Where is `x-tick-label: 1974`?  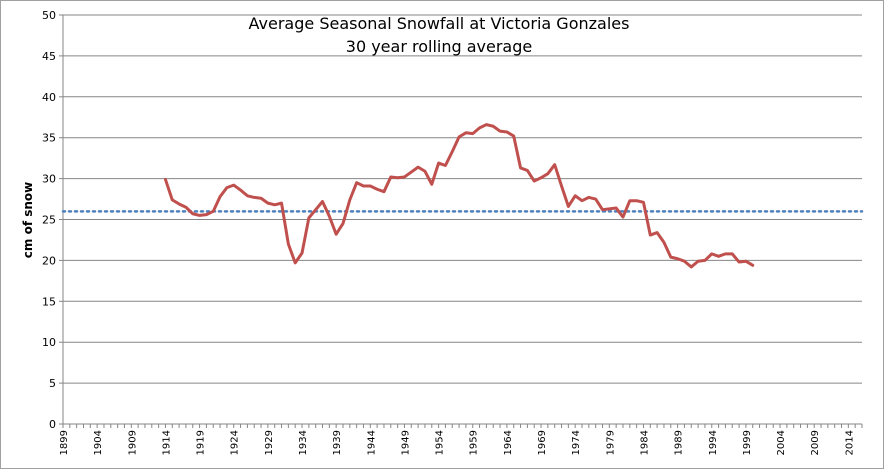
x-tick-label: 1974 is located at coordinates (576, 442).